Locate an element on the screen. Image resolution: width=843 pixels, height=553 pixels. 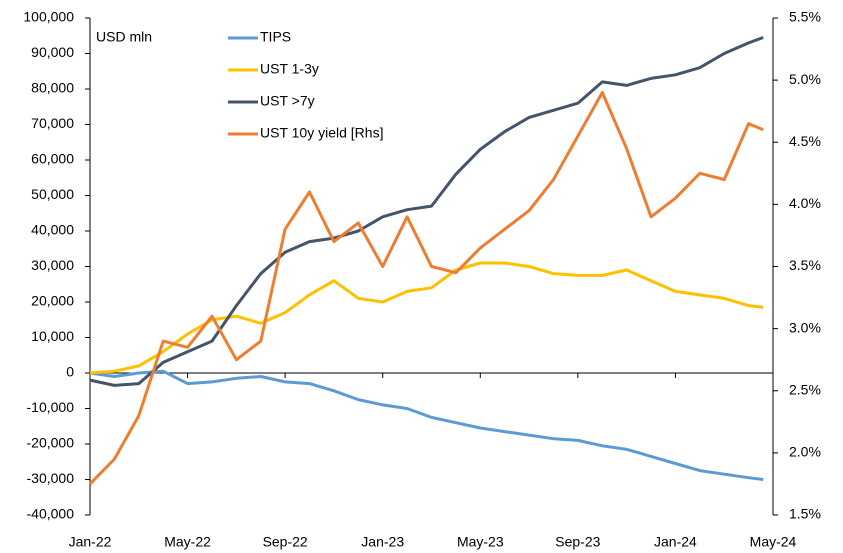
y-tick-label: 60,000 is located at coordinates (52, 159).